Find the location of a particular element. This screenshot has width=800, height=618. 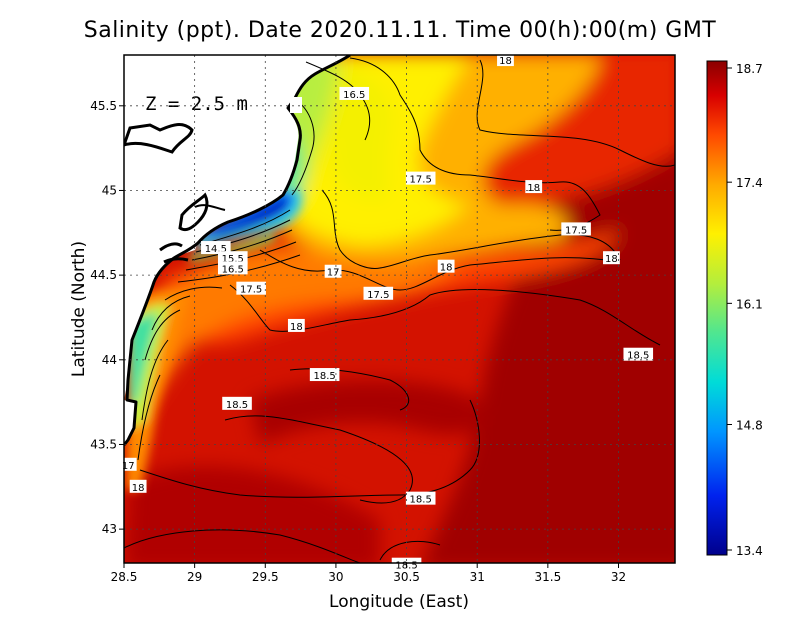

colorbar-ticks: 18.7 17.4 16.1 14.8 13.4 is located at coordinates (745, 310).